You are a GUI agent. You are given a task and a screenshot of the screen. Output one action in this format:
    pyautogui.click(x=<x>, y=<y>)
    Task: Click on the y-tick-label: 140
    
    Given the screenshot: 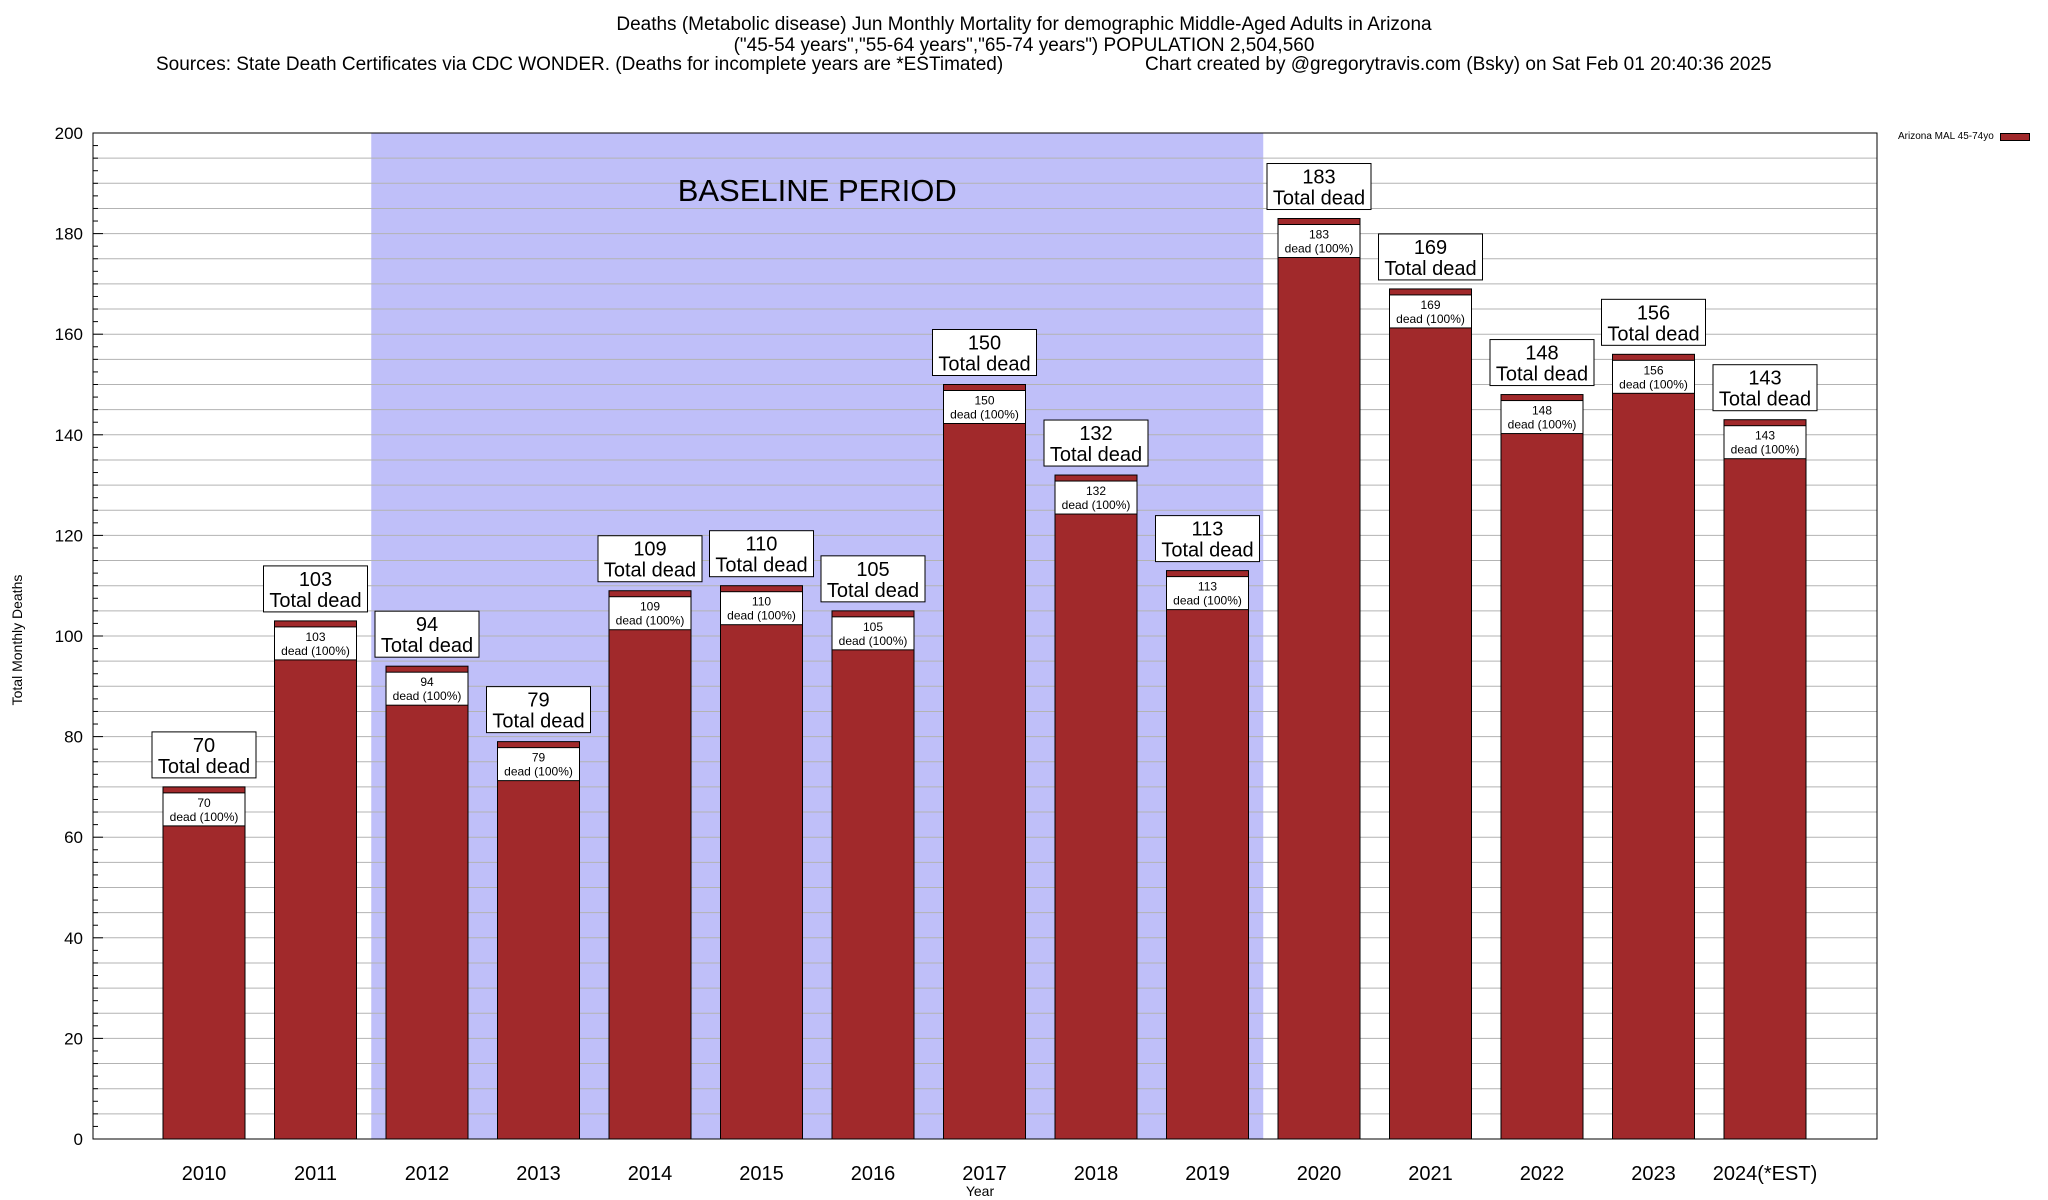 What is the action you would take?
    pyautogui.click(x=69, y=435)
    